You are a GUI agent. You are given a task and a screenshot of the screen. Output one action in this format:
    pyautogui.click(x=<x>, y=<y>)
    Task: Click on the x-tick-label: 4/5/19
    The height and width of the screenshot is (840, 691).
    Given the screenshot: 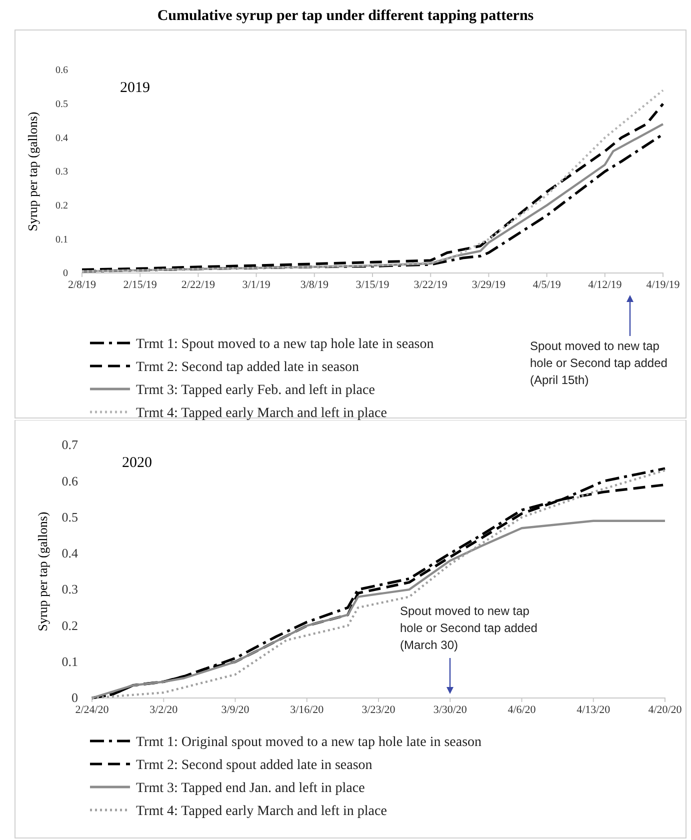 What is the action you would take?
    pyautogui.click(x=547, y=284)
    